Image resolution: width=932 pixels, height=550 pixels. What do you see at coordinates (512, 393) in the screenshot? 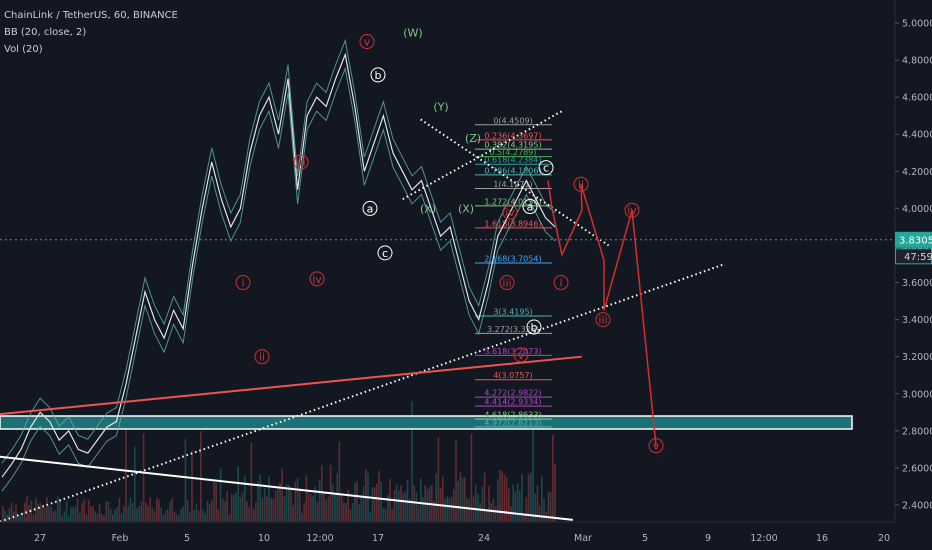
I see `fib-level-label: 4.272(2.9822)` at bounding box center [512, 393].